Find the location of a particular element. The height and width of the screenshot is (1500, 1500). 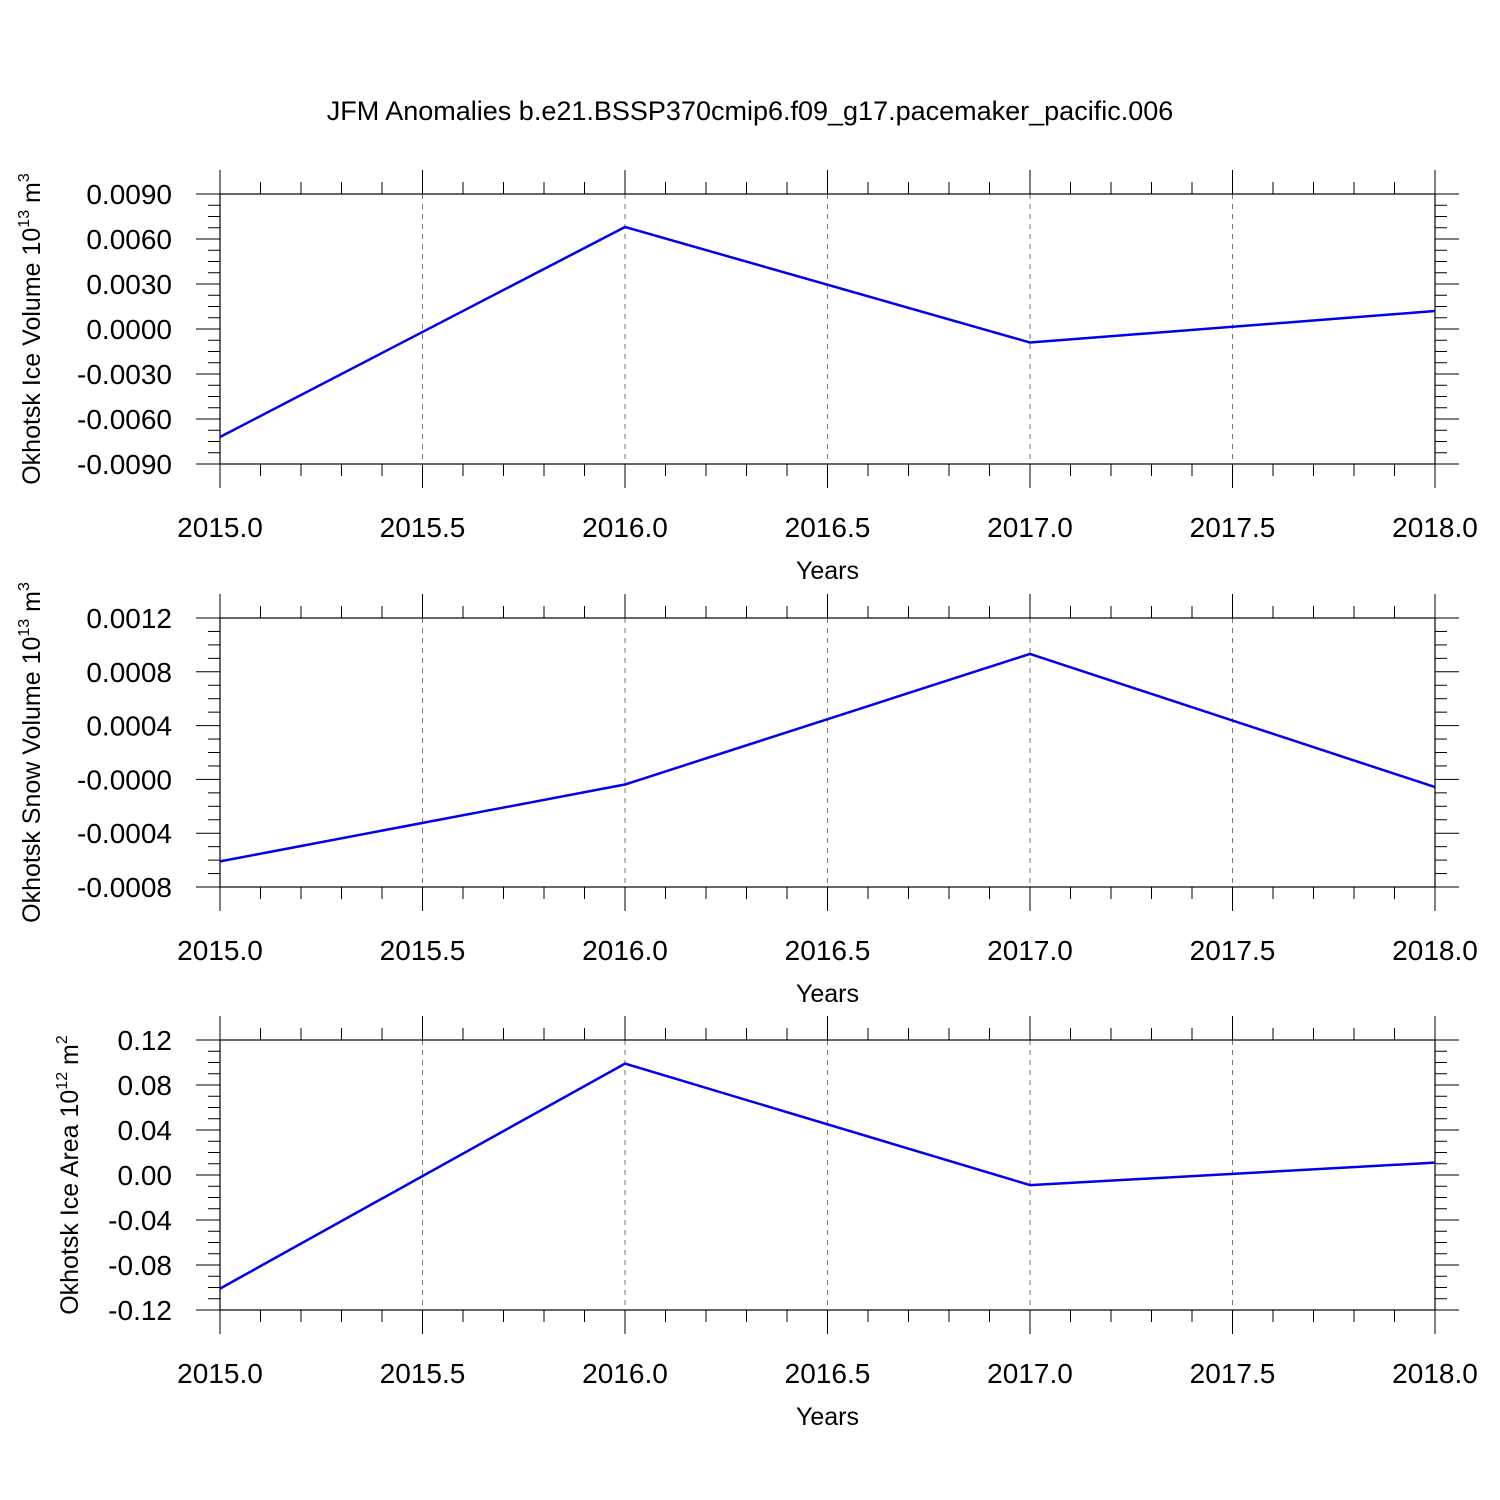

y-tick-label: 0.04 is located at coordinates (145, 1130).